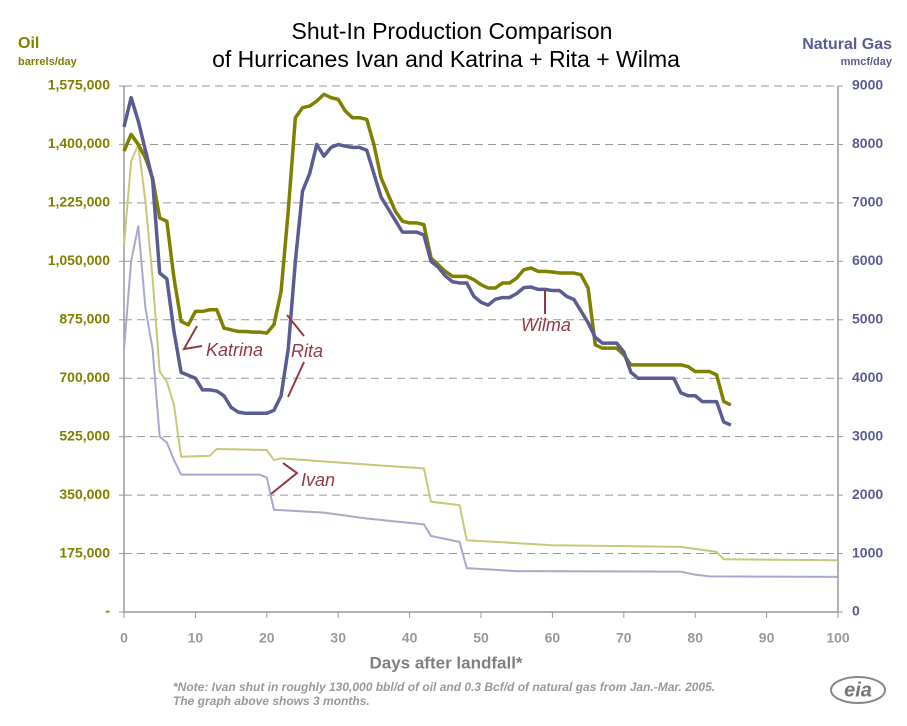 The width and height of the screenshot is (907, 726). Describe the element at coordinates (84, 552) in the screenshot. I see `y-tick-label: 175,000` at that location.